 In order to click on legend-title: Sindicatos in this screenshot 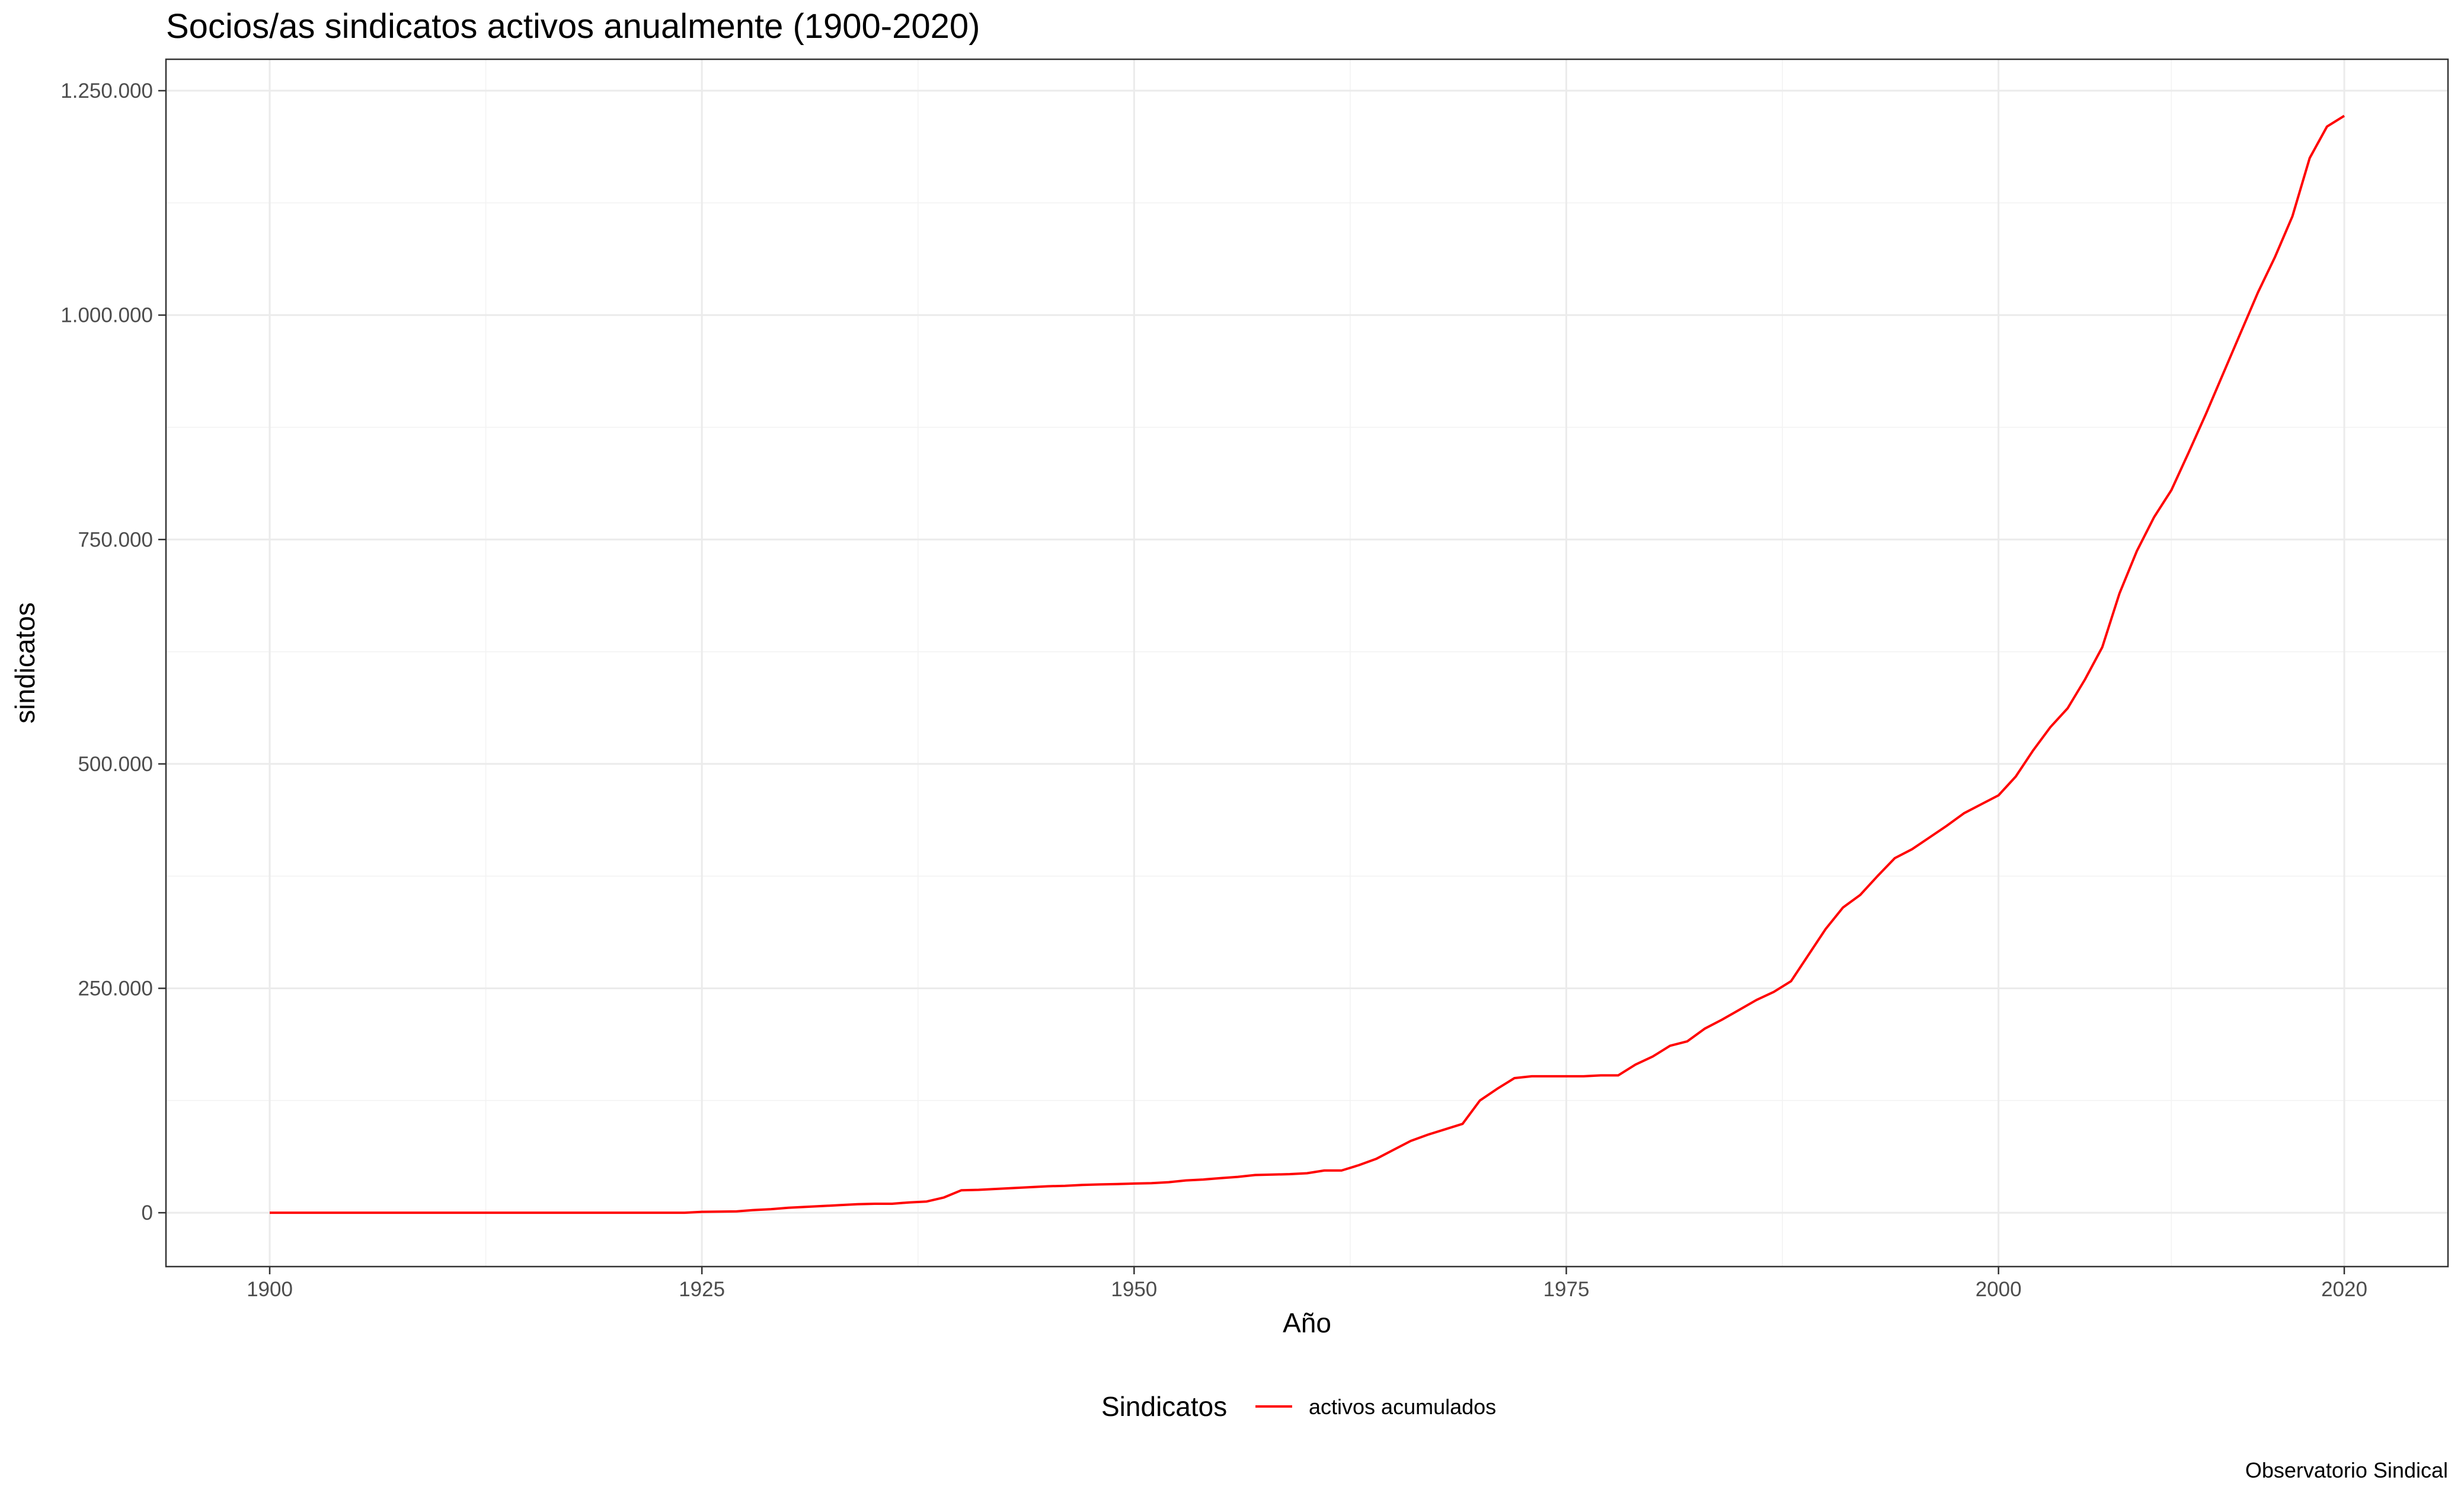, I will do `click(1164, 1406)`.